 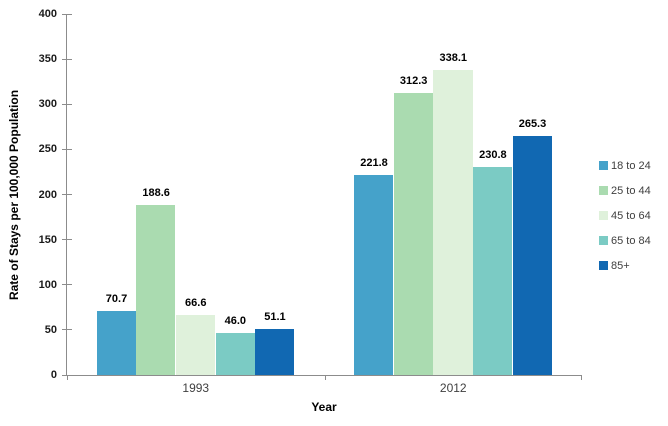 I want to click on bar-value-label: 188.6, so click(x=156, y=192).